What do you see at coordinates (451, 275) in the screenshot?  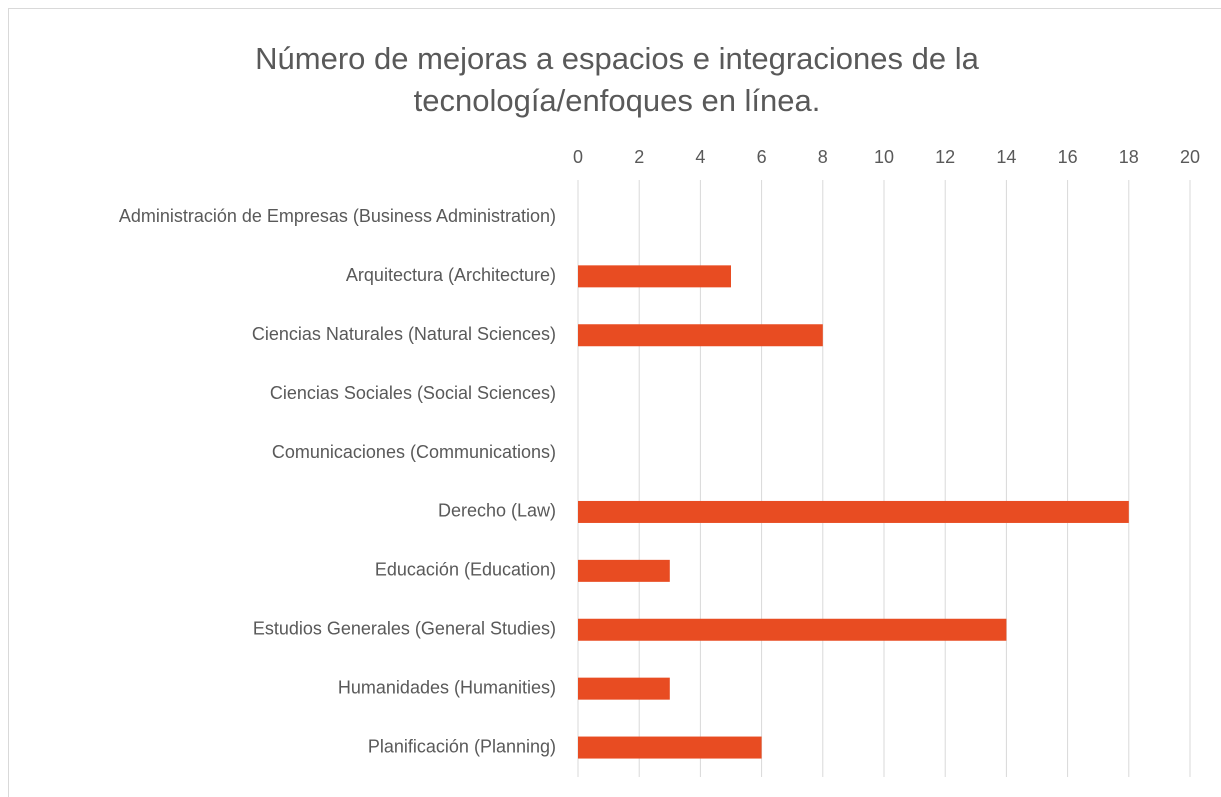 I see `y-tick-label: Arquitectura (Architecture)` at bounding box center [451, 275].